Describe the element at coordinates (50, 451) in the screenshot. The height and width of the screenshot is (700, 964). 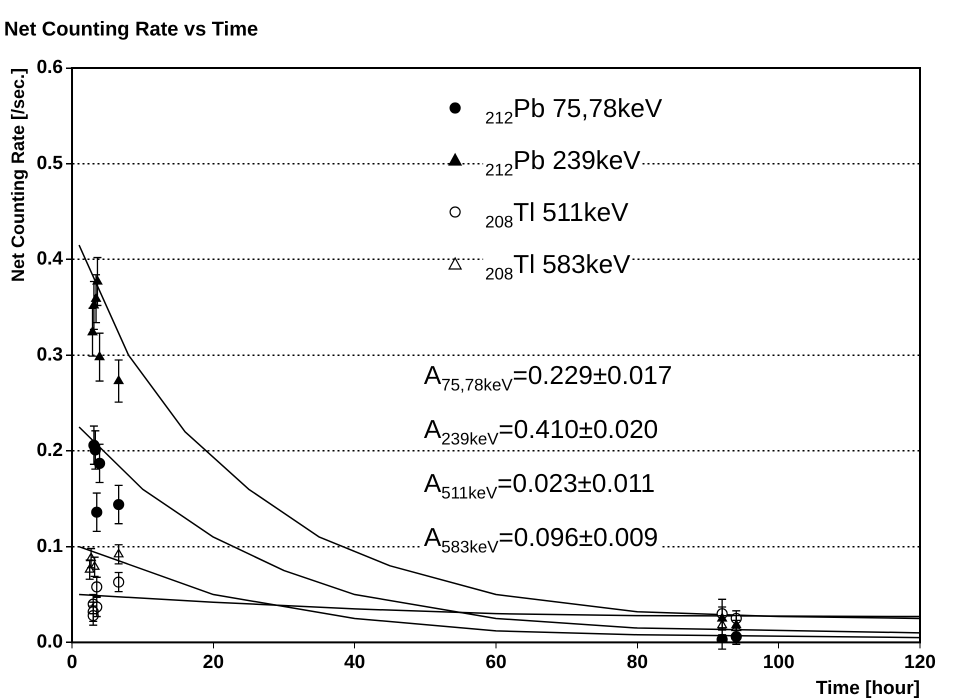
I see `y-tick-label: 0.2` at that location.